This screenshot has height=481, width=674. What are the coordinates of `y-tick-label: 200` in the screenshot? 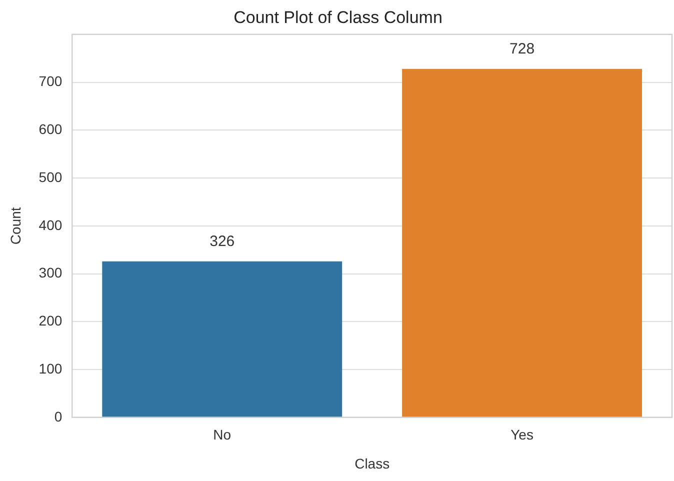 It's located at (50, 320).